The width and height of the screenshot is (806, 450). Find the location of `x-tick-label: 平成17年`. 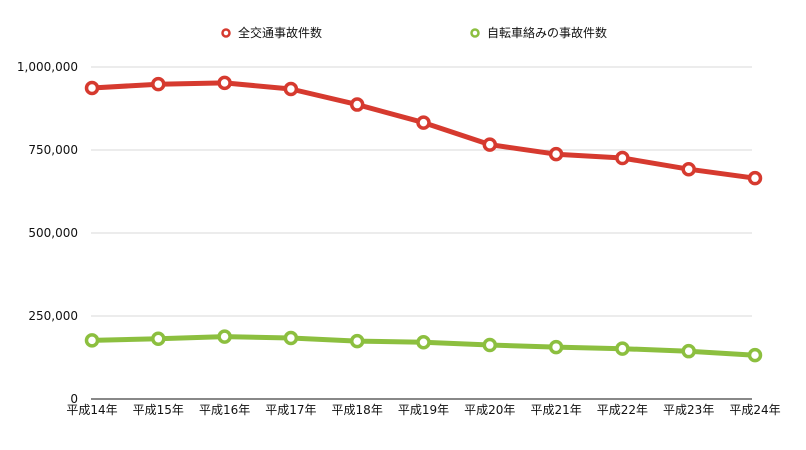

x-tick-label: 平成17年 is located at coordinates (290, 410).